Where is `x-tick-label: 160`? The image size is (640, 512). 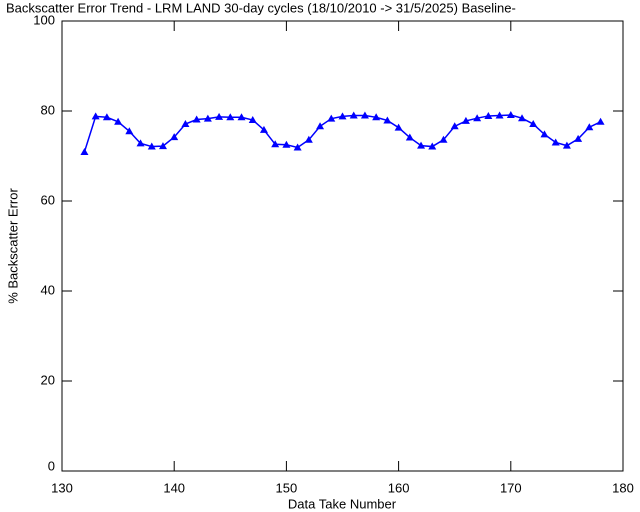
x-tick-label: 160 is located at coordinates (399, 487).